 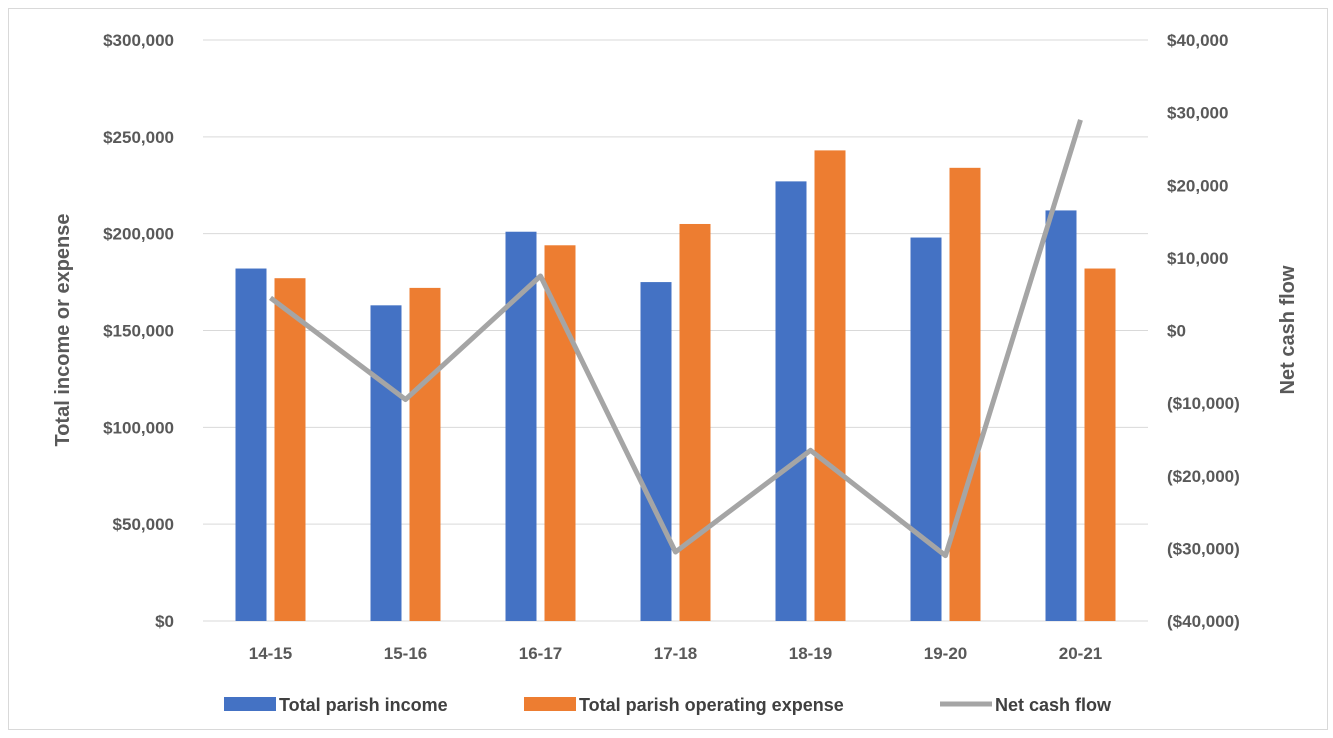 What do you see at coordinates (63, 329) in the screenshot?
I see `left-axis-title: Total income or expense` at bounding box center [63, 329].